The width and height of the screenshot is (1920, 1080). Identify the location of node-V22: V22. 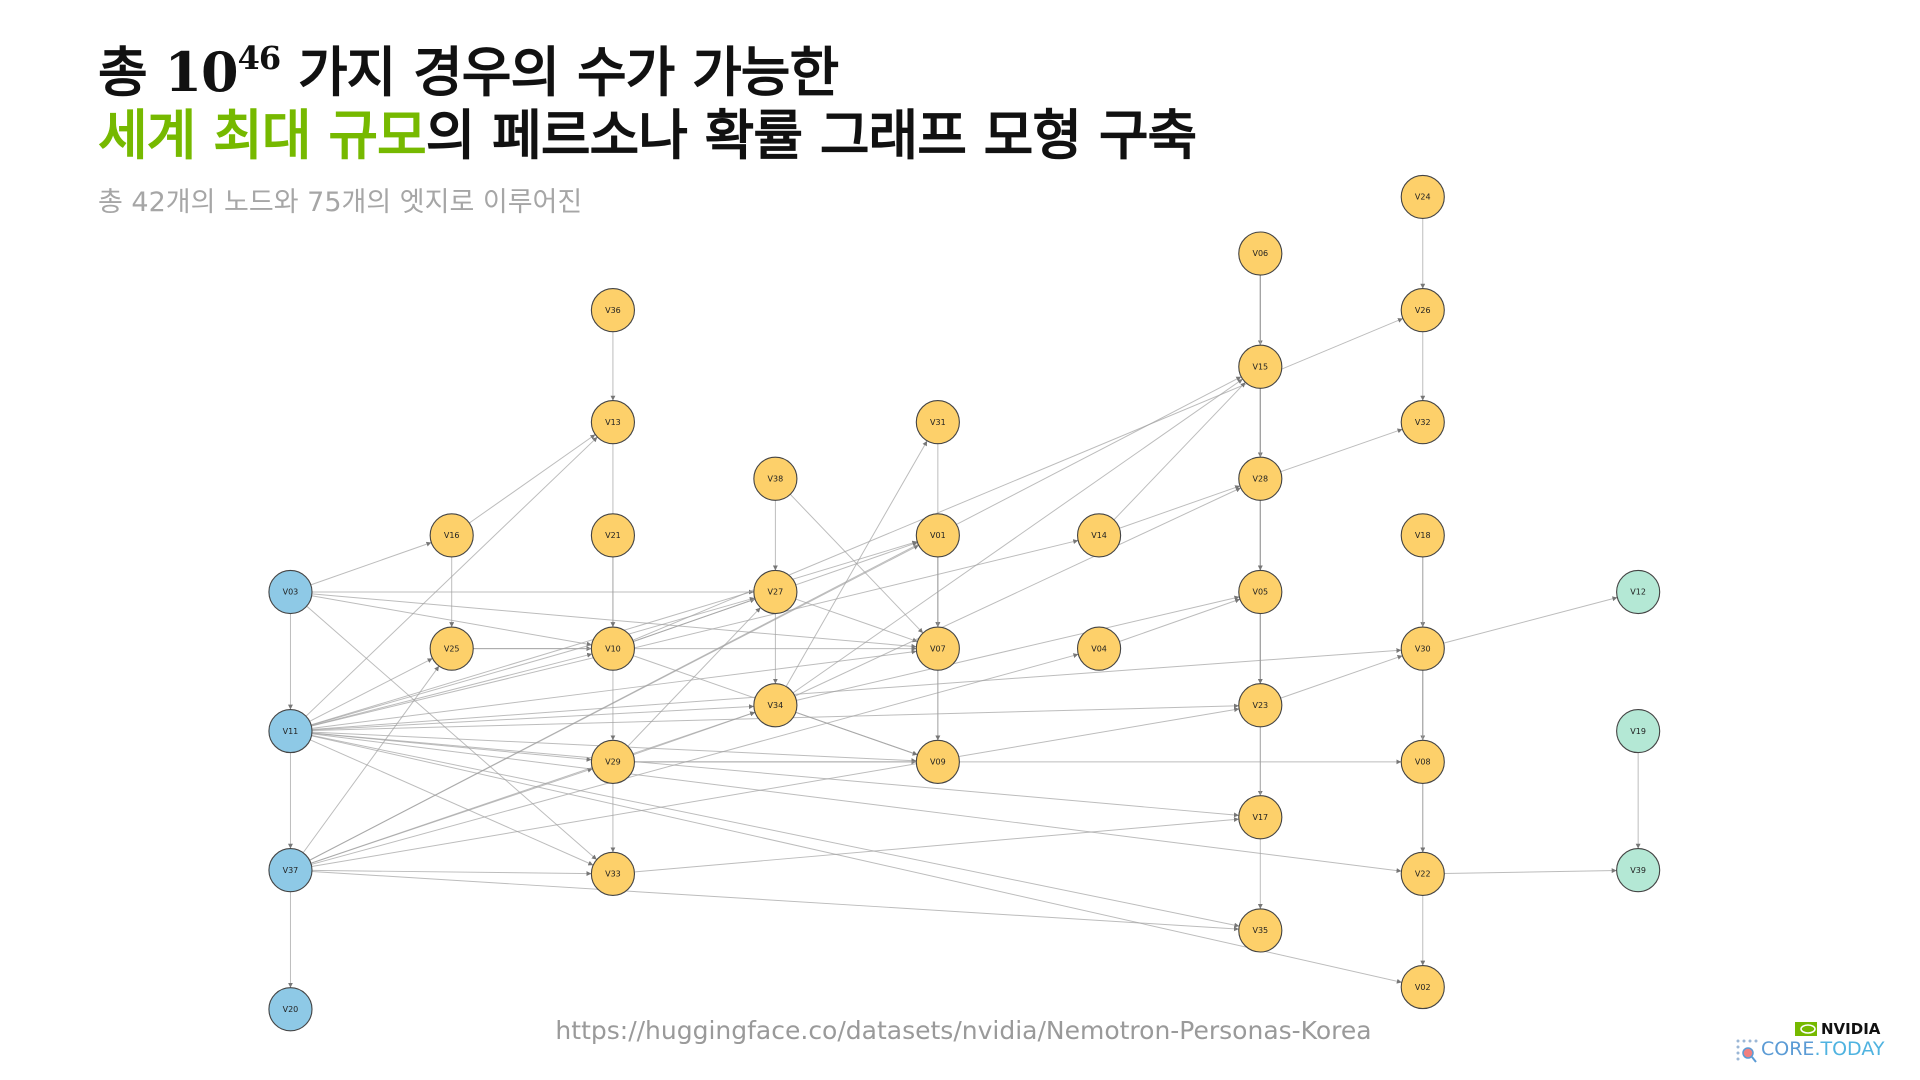
(1422, 873).